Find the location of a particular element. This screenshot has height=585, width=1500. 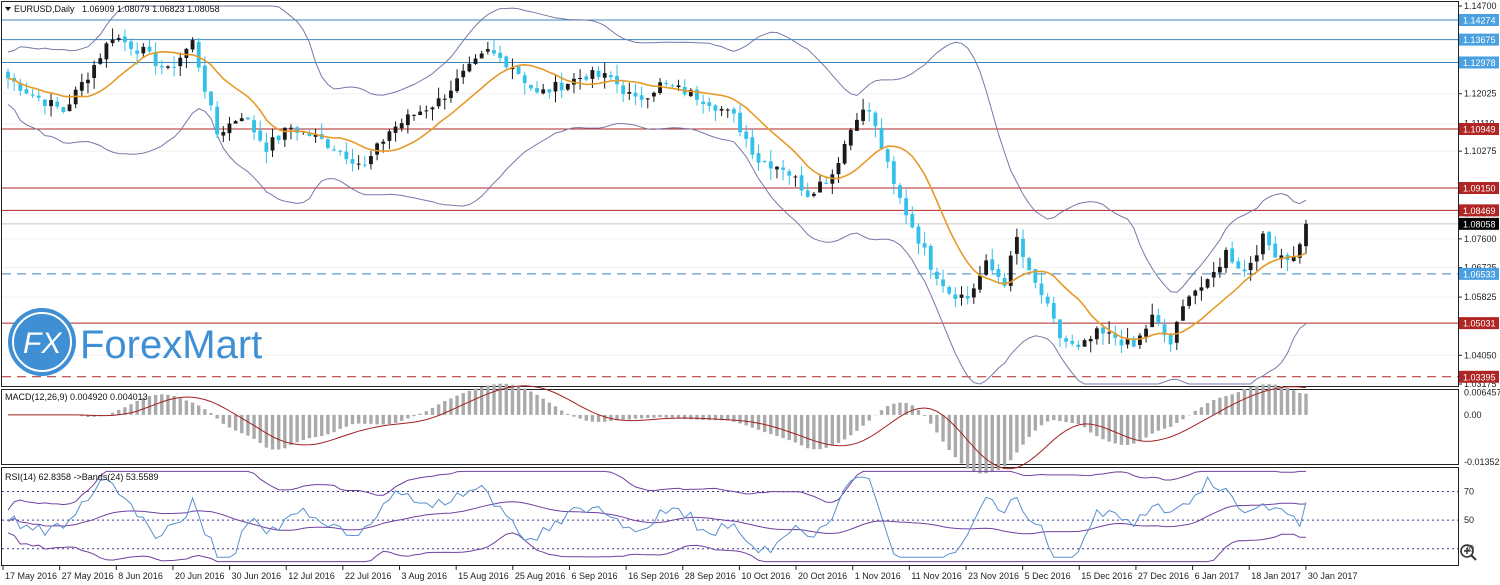

level-tag-1.10949 is located at coordinates (1479, 129).